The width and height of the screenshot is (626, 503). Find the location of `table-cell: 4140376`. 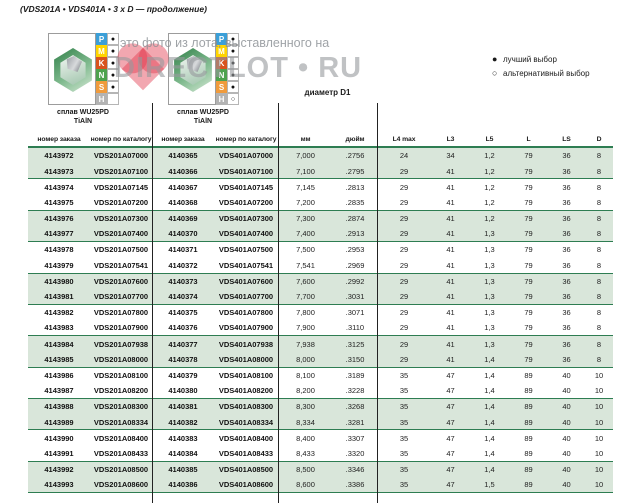

table-cell: 4140376 is located at coordinates (183, 328).